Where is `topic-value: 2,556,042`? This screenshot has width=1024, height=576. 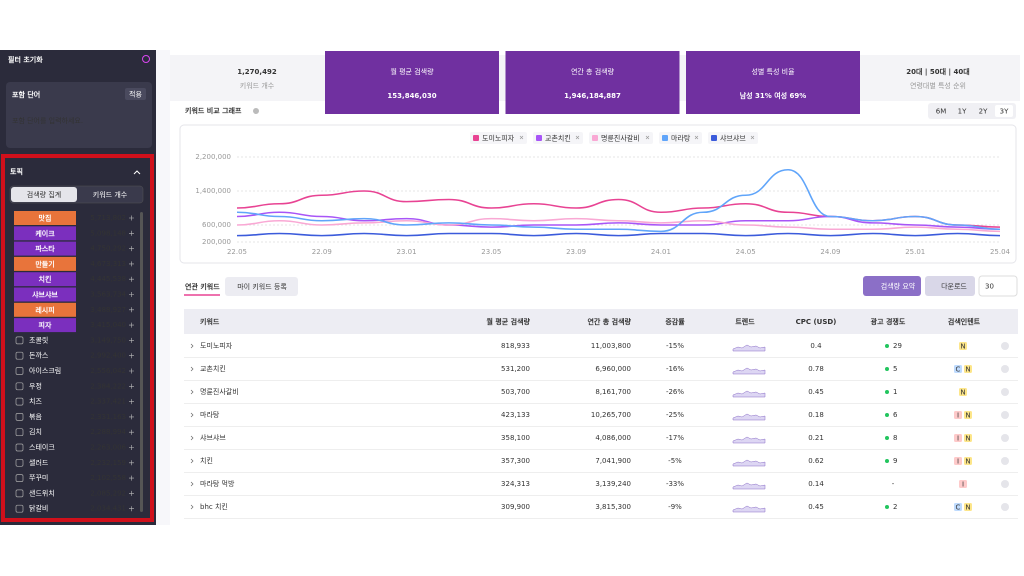
topic-value: 2,556,042 is located at coordinates (108, 371).